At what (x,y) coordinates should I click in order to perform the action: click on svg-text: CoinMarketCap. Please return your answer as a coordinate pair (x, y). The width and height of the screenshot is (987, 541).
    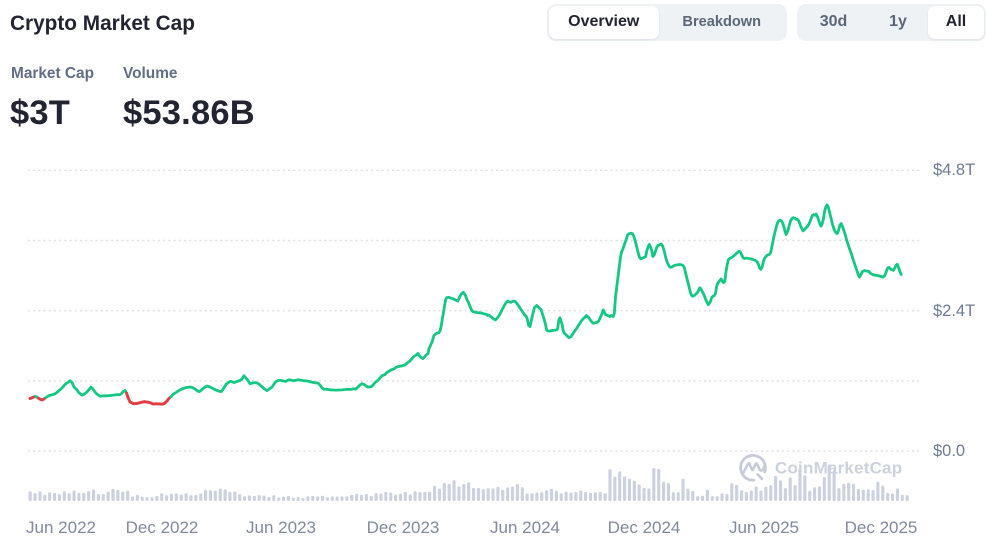
    Looking at the image, I should click on (838, 468).